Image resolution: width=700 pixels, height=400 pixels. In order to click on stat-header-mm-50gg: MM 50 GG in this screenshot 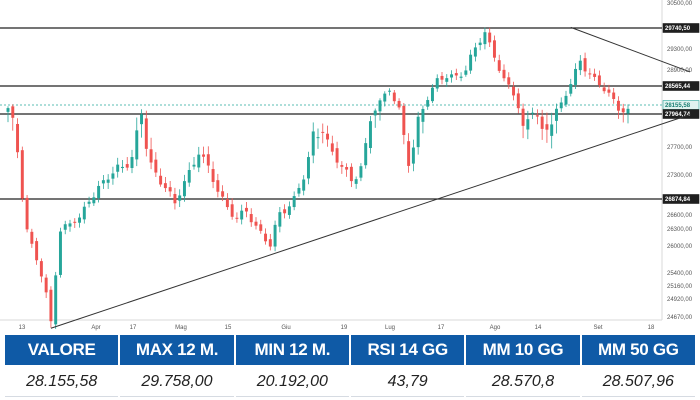, I will do `click(638, 350)`.